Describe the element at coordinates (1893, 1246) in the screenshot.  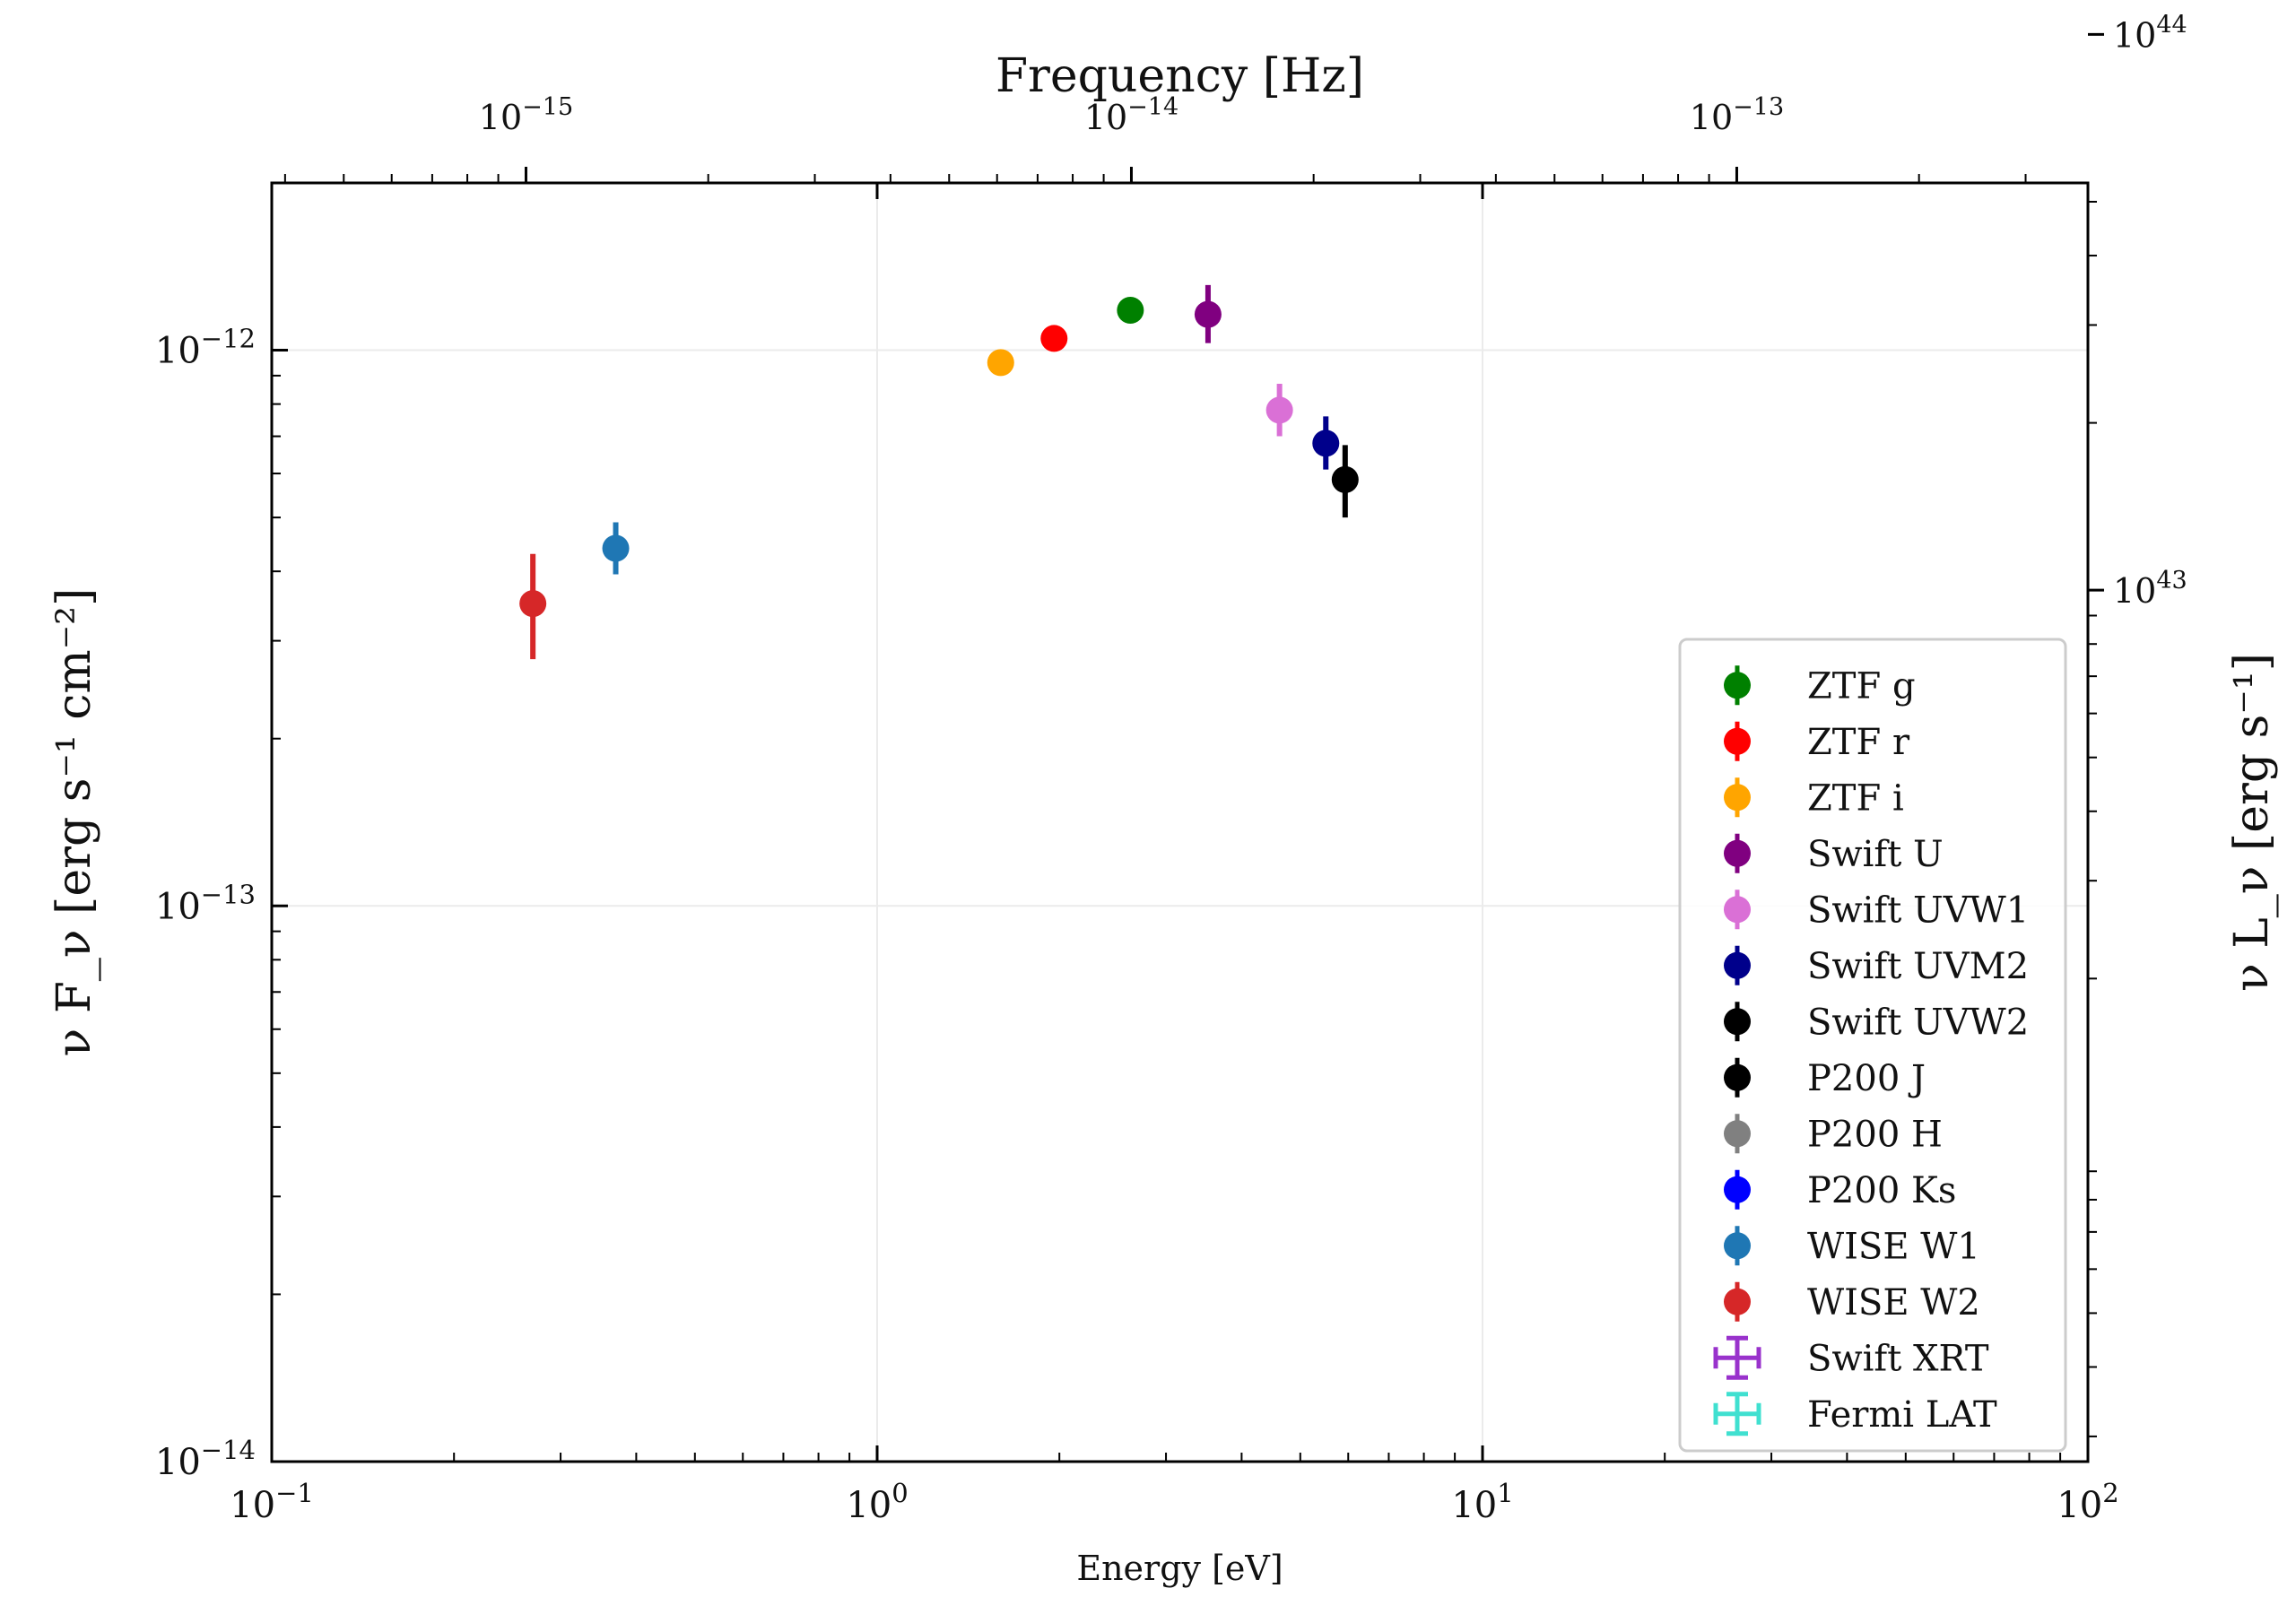
I see `legend-label: WISE W1` at that location.